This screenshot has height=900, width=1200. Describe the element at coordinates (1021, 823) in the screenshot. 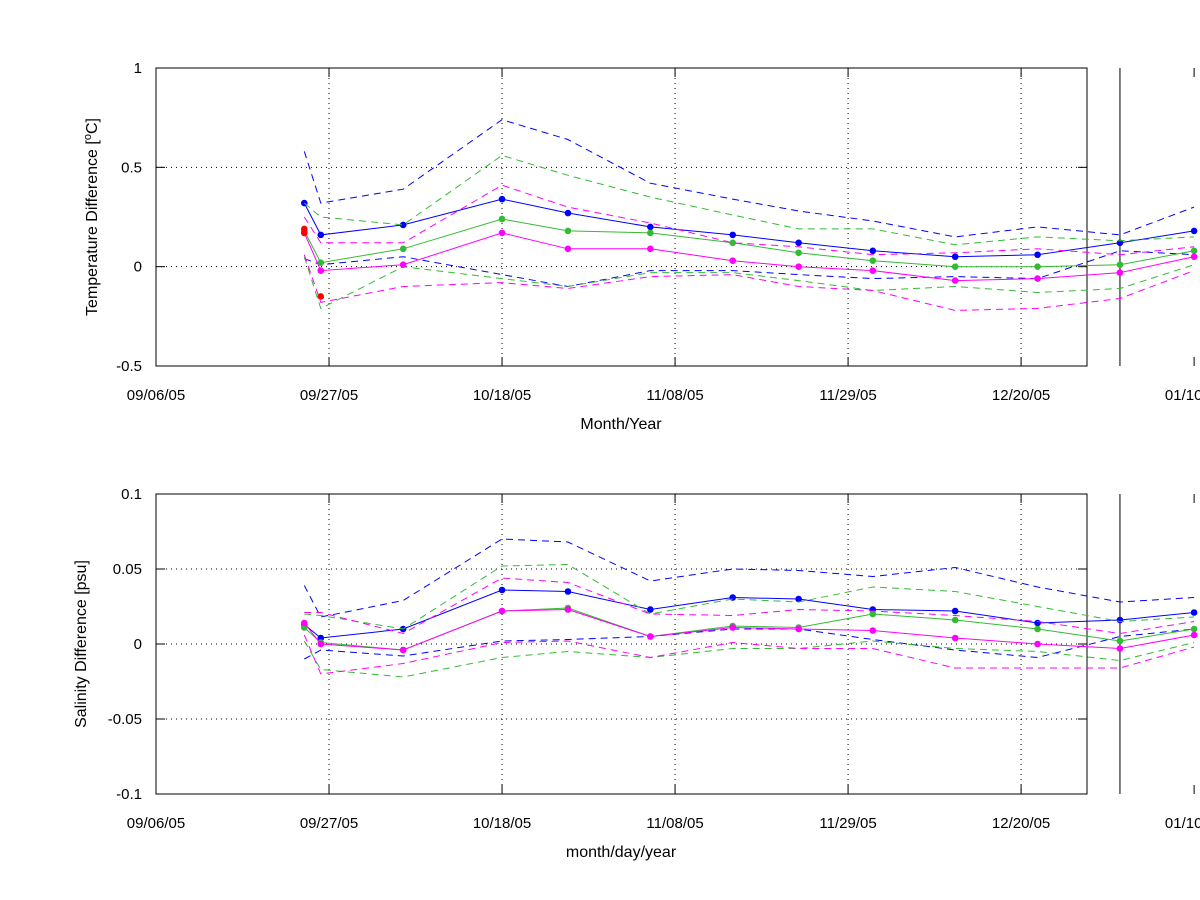

I see `salinity-x-tick-label: 12/20/05` at that location.